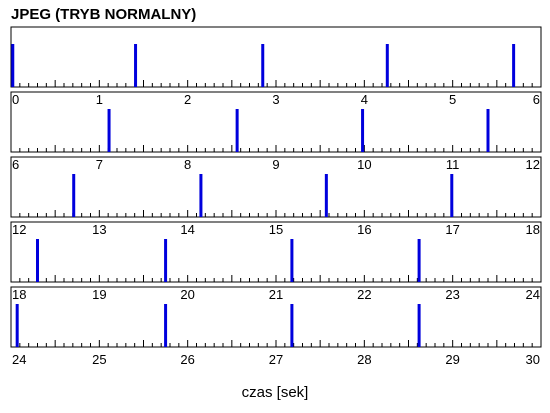  Describe the element at coordinates (15, 99) in the screenshot. I see `x-tick-label: 0` at that location.